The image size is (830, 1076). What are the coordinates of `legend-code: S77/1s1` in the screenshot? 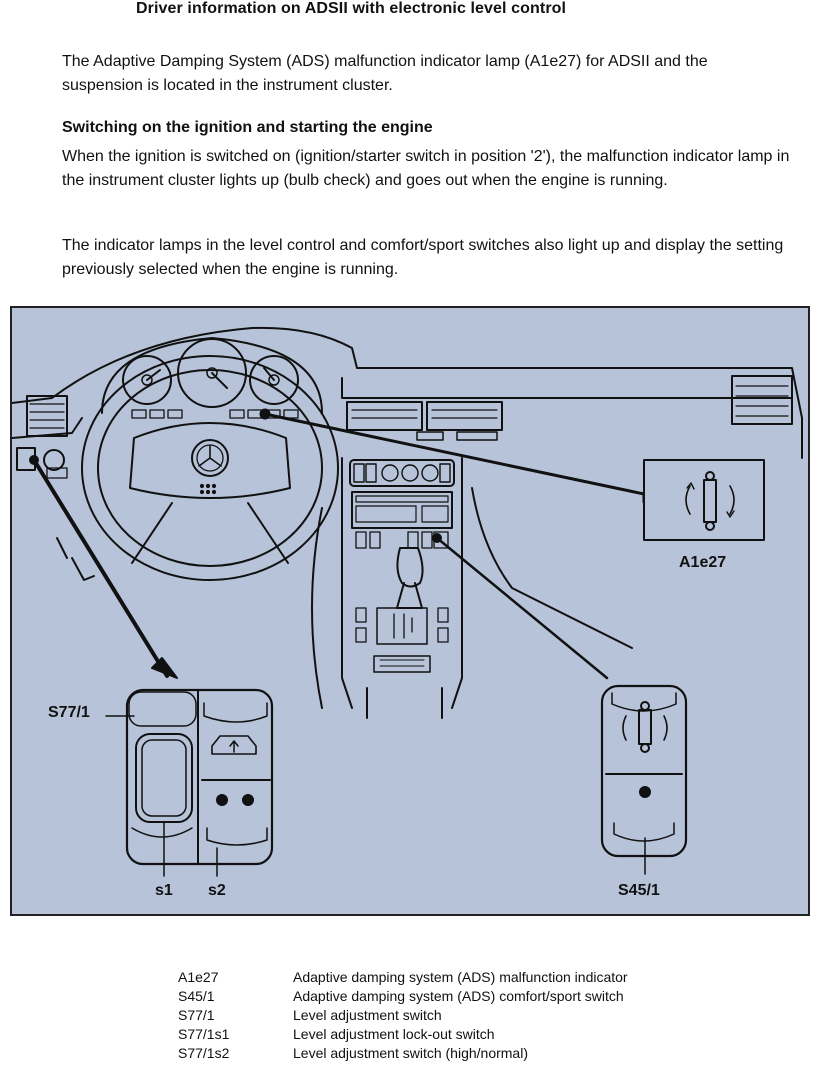 It's located at (204, 1034).